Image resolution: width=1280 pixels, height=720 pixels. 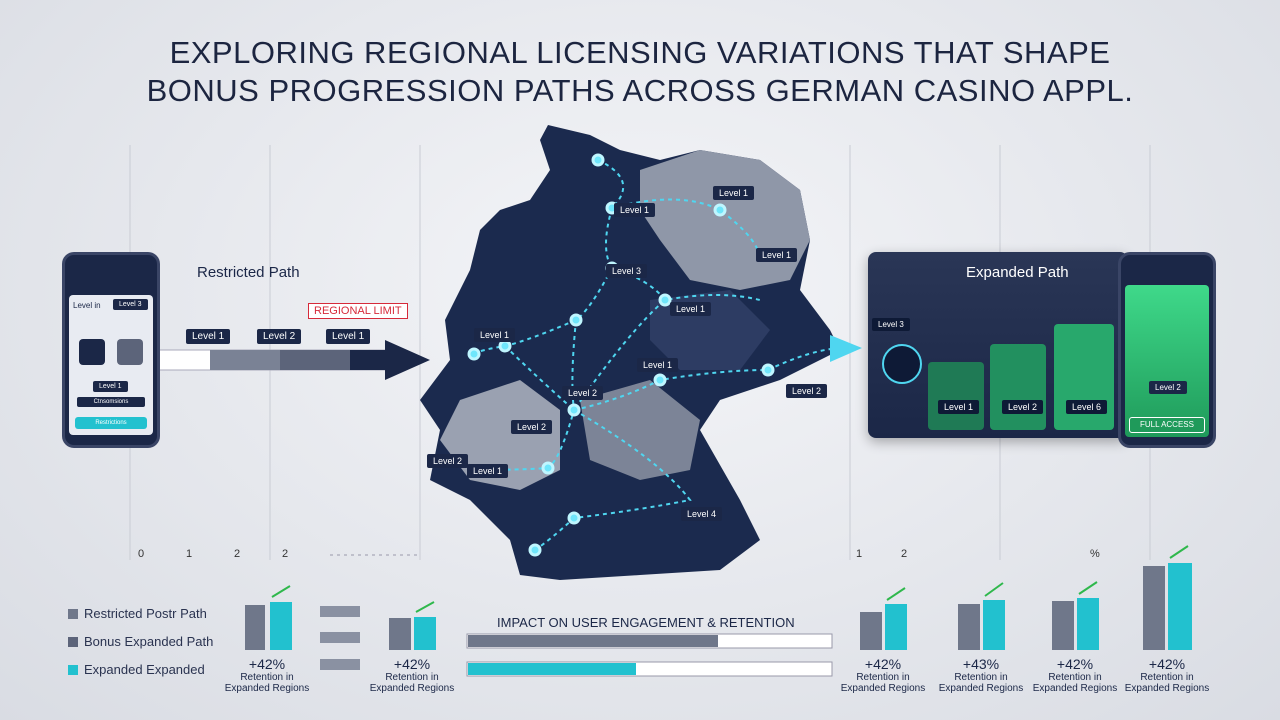 What do you see at coordinates (141, 554) in the screenshot?
I see `axis-label: 0` at bounding box center [141, 554].